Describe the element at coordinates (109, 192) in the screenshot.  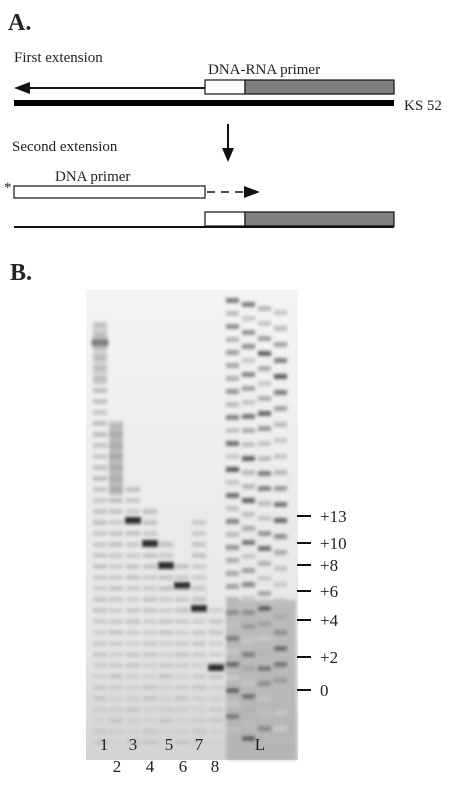
I see `dna-primer-box` at that location.